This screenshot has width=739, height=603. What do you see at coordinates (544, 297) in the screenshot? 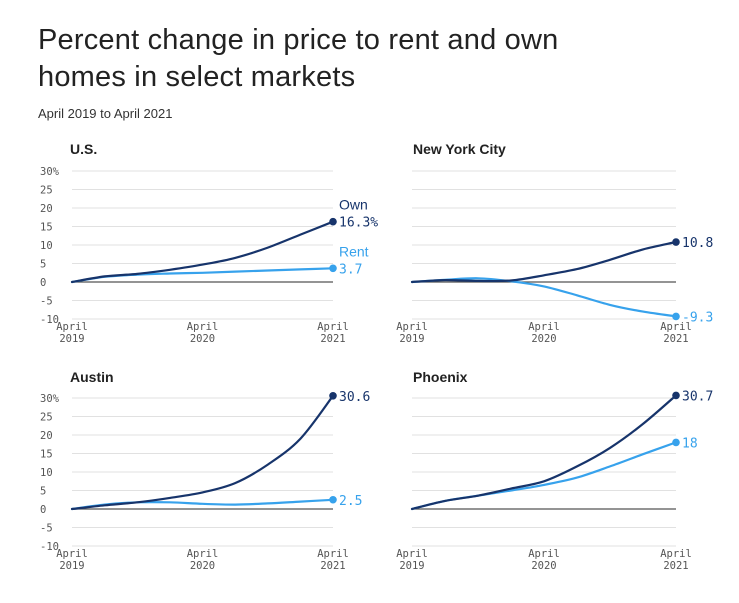
I see `rent-series-line` at bounding box center [544, 297].